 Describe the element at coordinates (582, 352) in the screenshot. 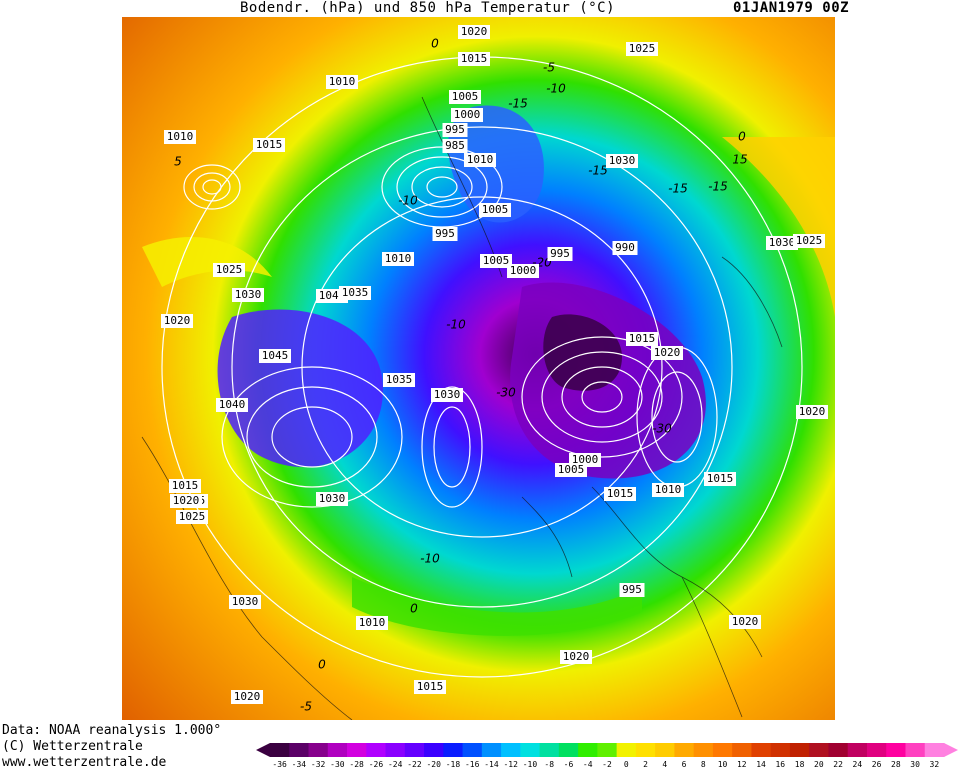

I see `cold-core-center` at that location.